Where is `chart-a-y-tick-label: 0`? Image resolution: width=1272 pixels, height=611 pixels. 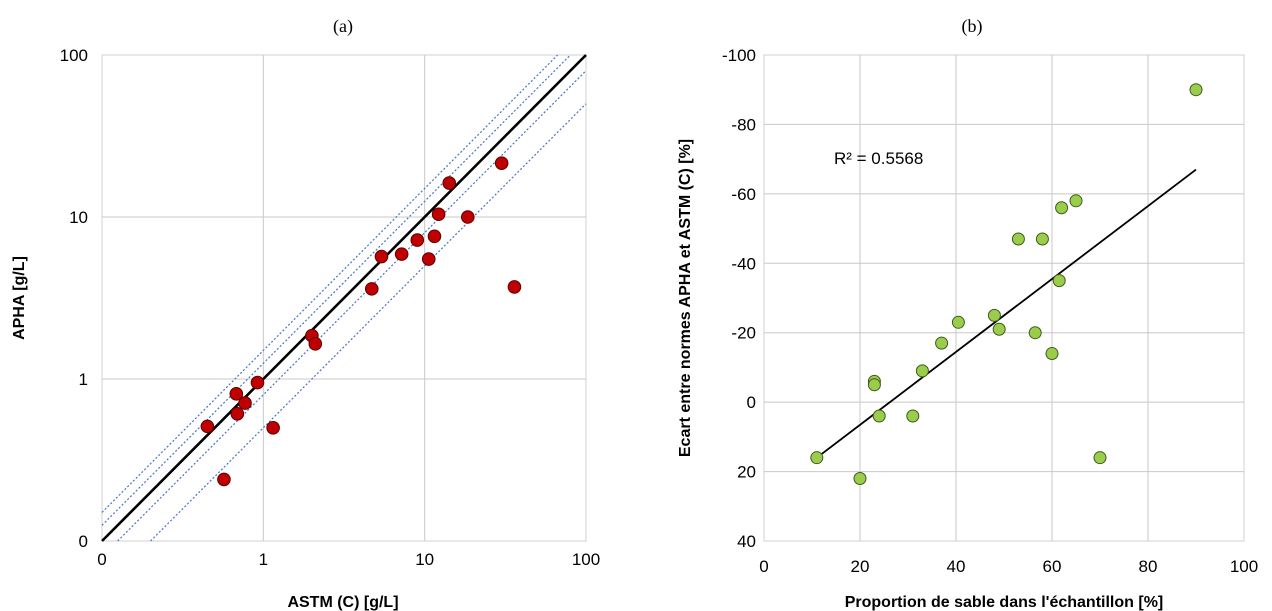 chart-a-y-tick-label: 0 is located at coordinates (83, 541).